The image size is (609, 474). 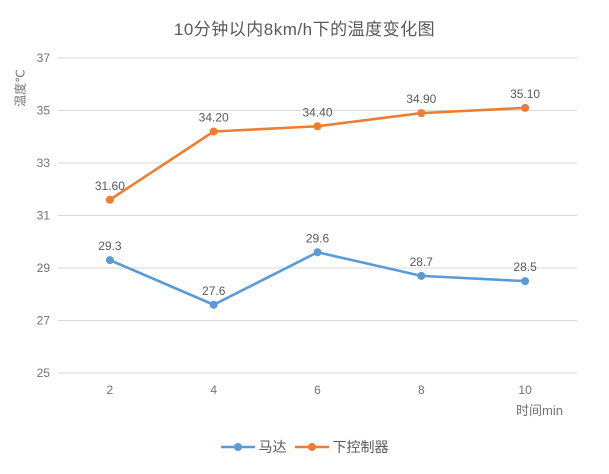 I want to click on x-axis-title: 时间min, so click(x=539, y=410).